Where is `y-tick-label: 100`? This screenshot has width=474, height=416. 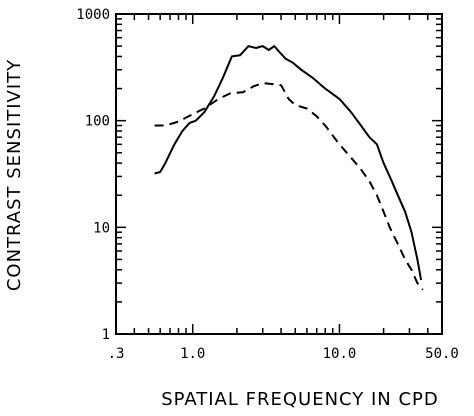 y-tick-label: 100 is located at coordinates (97, 122).